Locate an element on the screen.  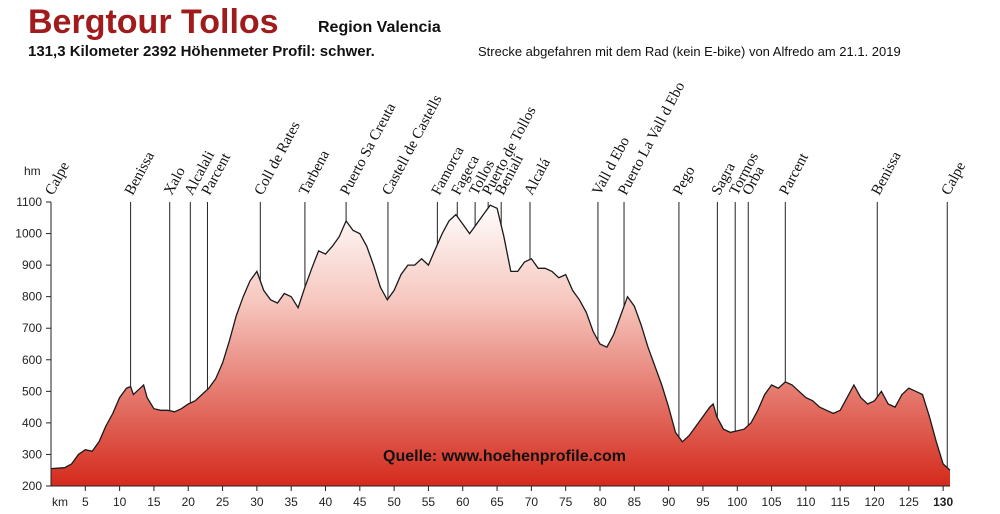
y-tick-label: 300 is located at coordinates (32, 454).